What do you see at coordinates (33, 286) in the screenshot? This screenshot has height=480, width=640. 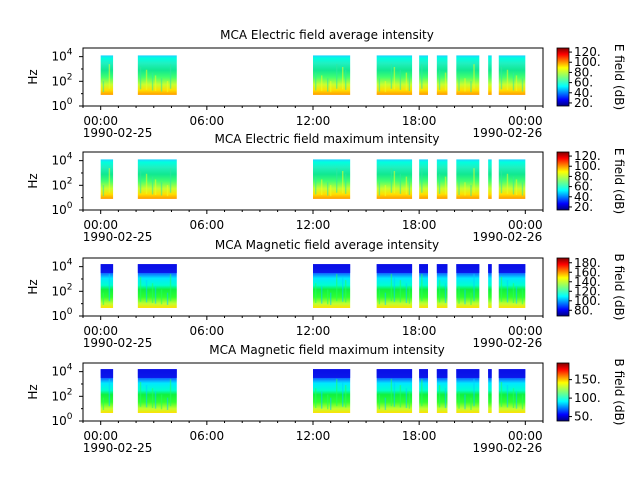 I see `y-axis-label: Hz` at bounding box center [33, 286].